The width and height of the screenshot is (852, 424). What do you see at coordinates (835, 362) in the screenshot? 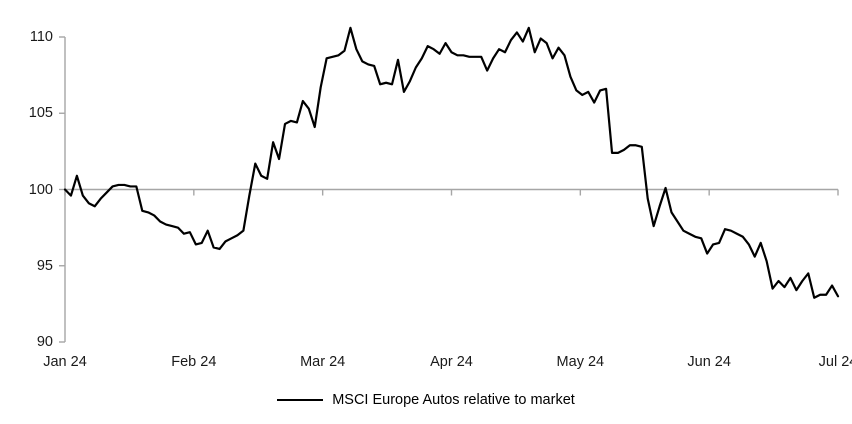
I see `x-axis-tick-label: Jul 24` at bounding box center [835, 362].